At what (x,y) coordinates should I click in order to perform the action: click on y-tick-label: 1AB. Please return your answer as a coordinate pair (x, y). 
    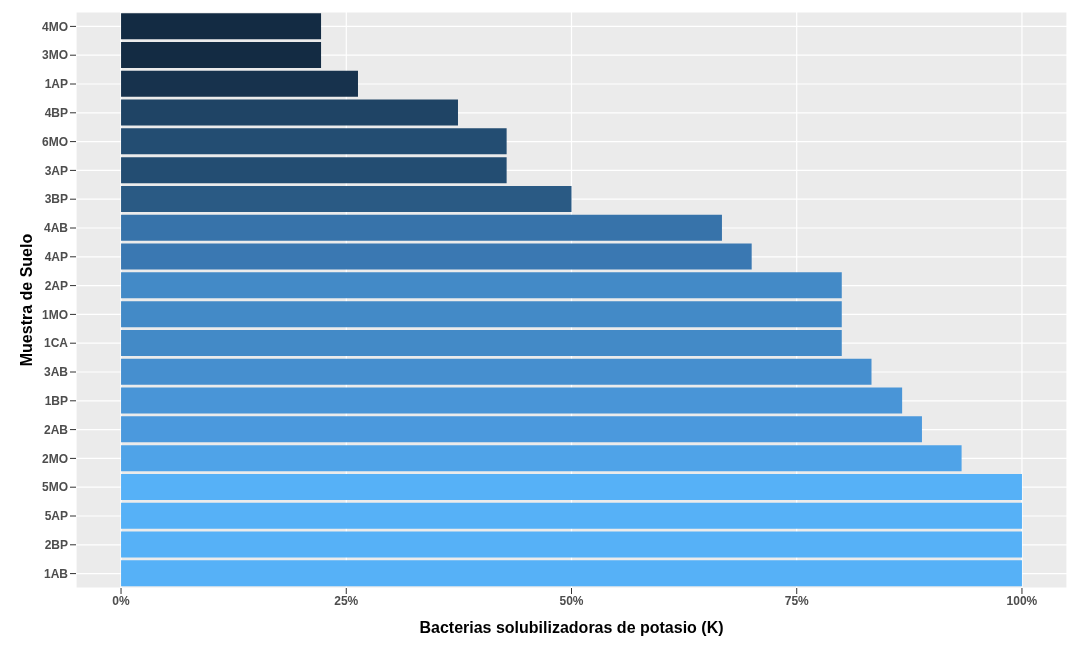
    Looking at the image, I should click on (56, 573).